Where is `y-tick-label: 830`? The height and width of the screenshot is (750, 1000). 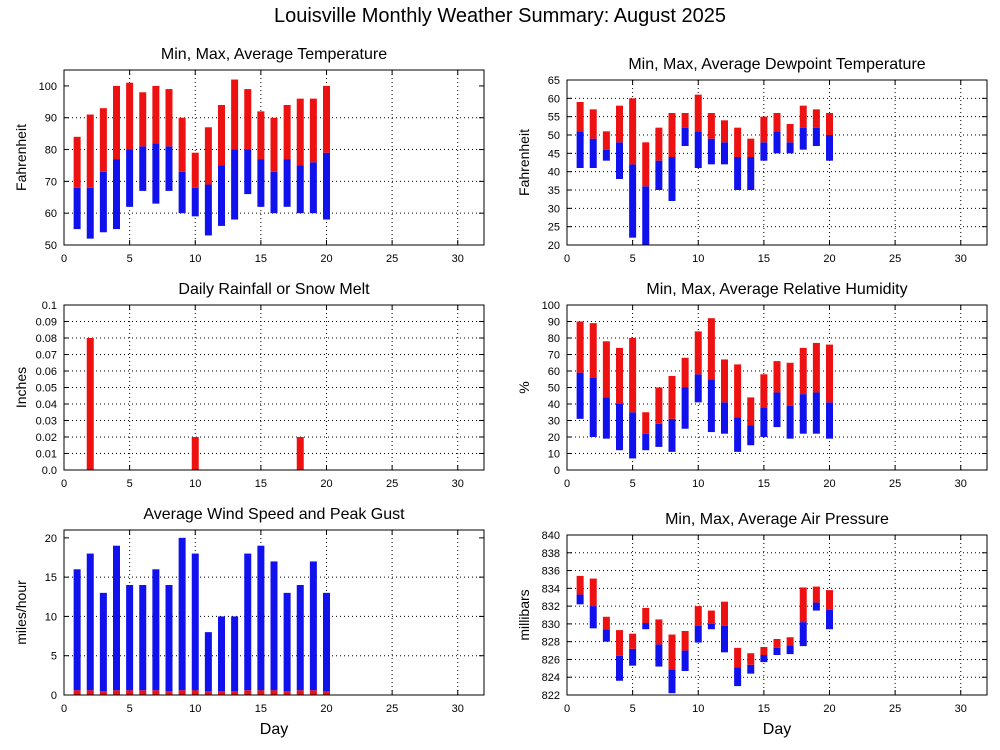 y-tick-label: 830 is located at coordinates (551, 625).